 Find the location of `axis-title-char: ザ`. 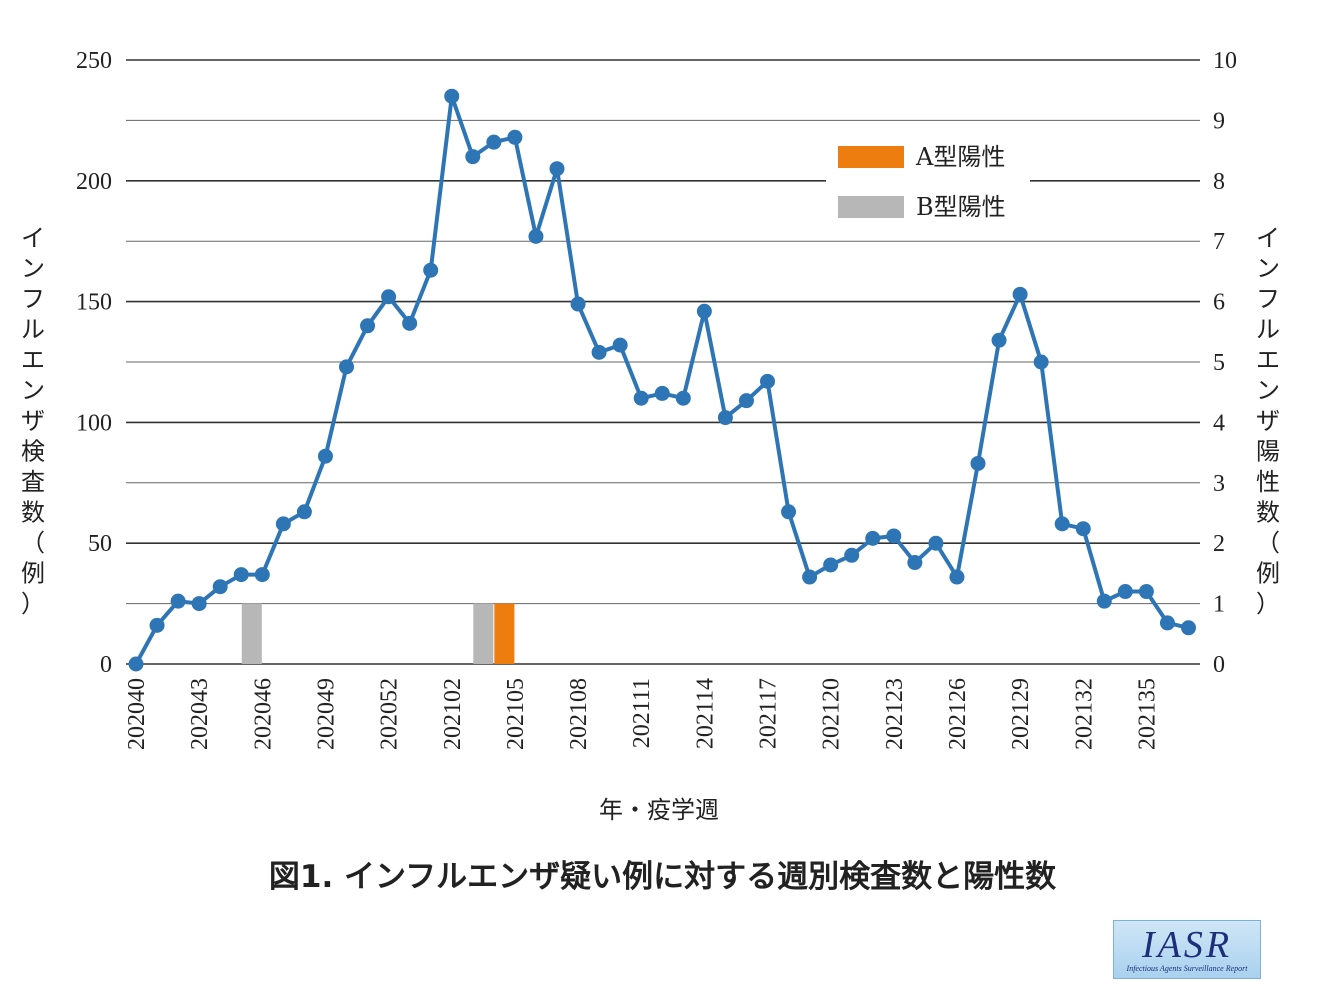

axis-title-char: ザ is located at coordinates (1268, 421).